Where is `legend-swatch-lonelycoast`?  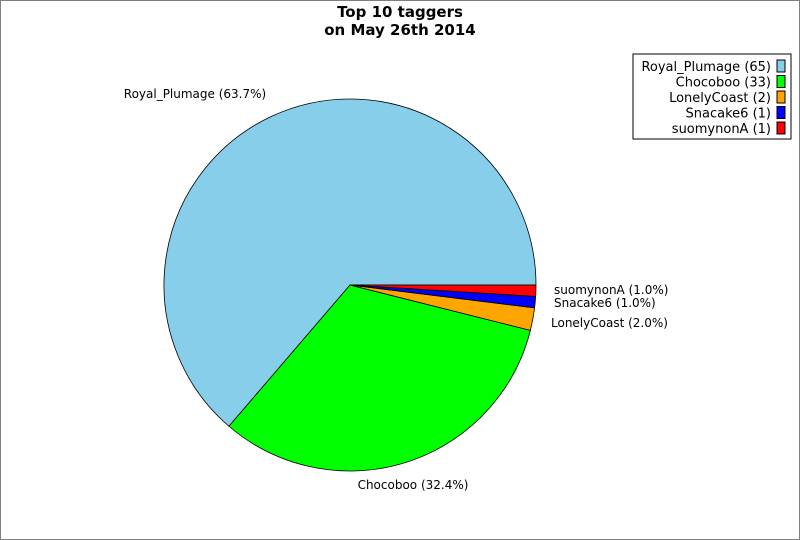 legend-swatch-lonelycoast is located at coordinates (781, 97).